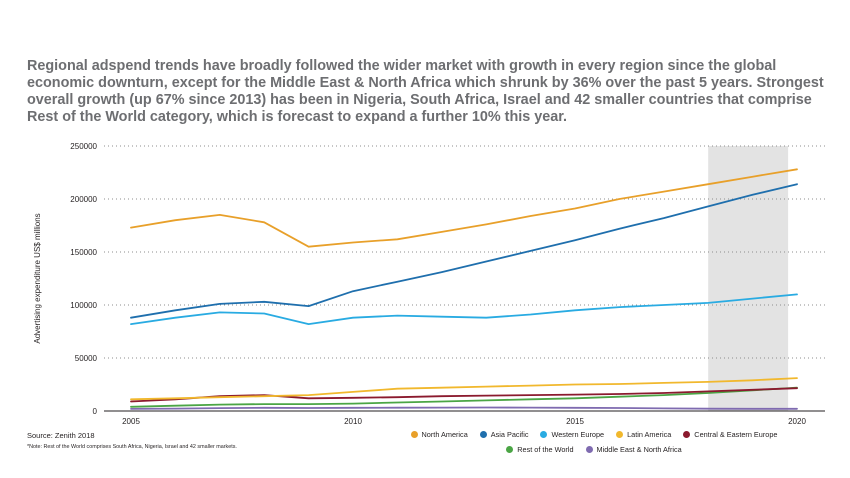  I want to click on y-tick-label: 250000, so click(83, 146).